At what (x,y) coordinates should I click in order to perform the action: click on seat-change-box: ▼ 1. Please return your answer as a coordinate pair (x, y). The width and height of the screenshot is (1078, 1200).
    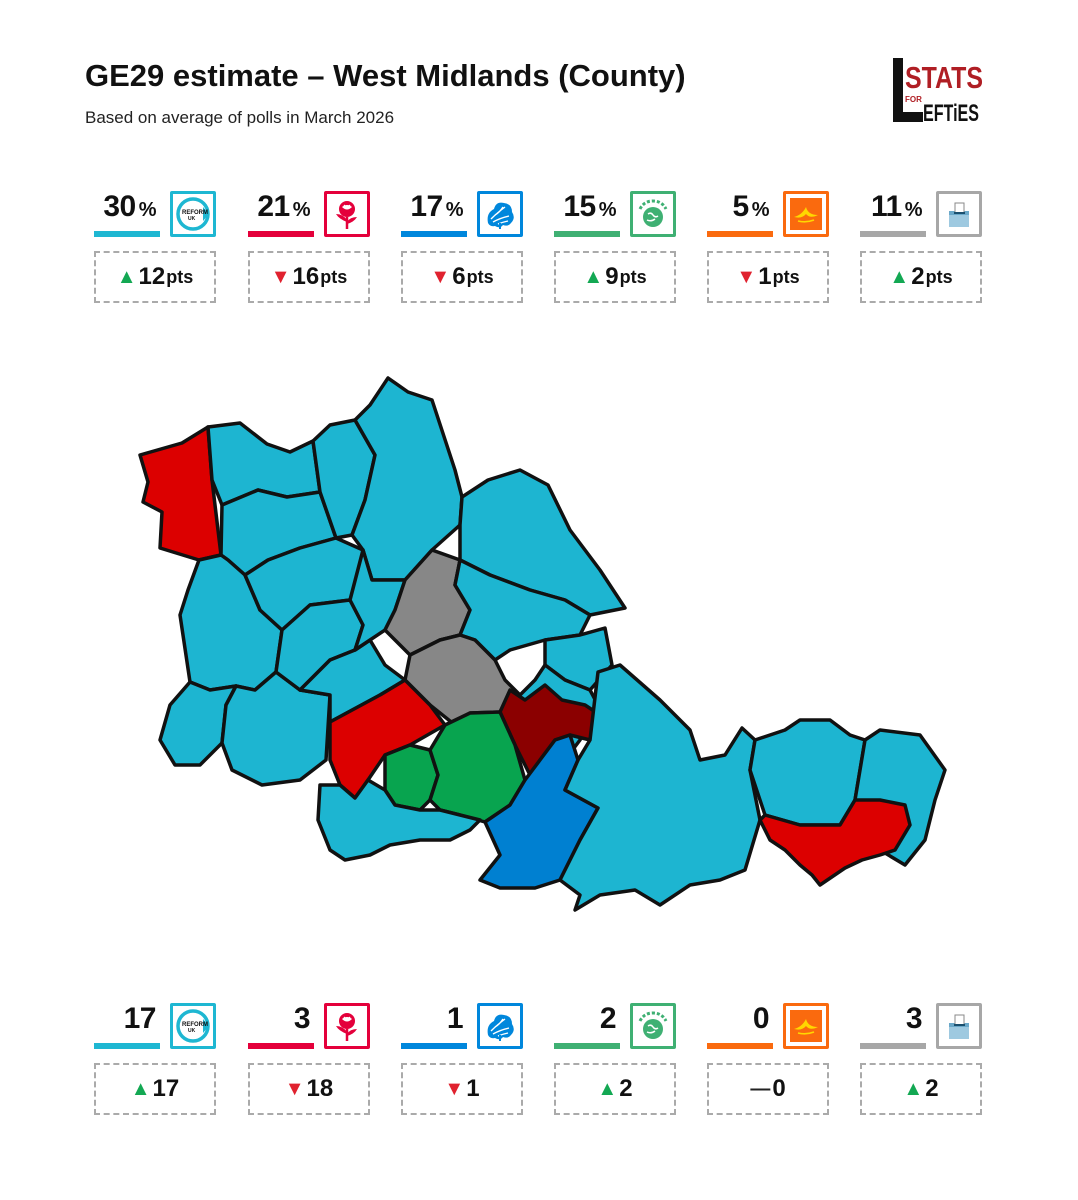
    Looking at the image, I should click on (462, 1089).